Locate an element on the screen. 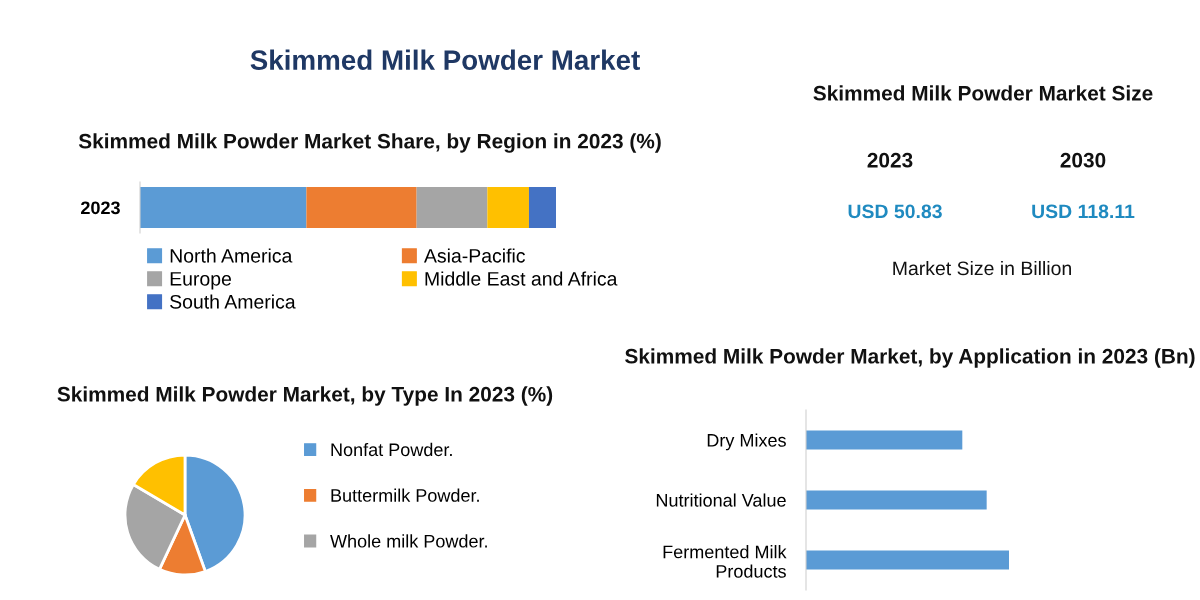 Image resolution: width=1200 pixels, height=600 pixels. text: USD 50.83 is located at coordinates (895, 211).